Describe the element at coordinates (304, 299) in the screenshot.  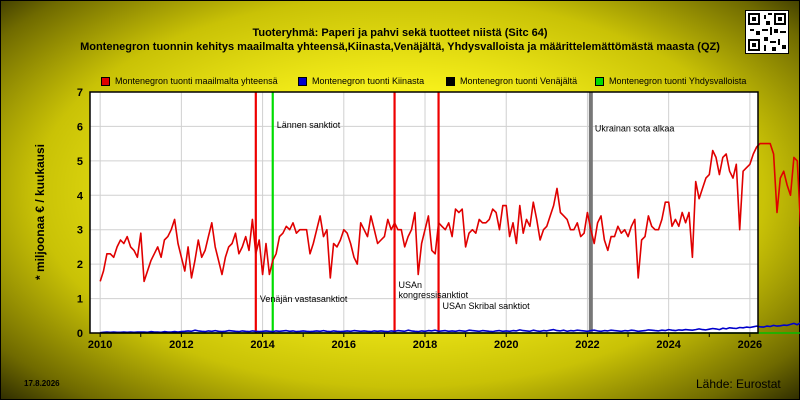
I see `event-annotation: Venäjän vastasanktiot` at that location.